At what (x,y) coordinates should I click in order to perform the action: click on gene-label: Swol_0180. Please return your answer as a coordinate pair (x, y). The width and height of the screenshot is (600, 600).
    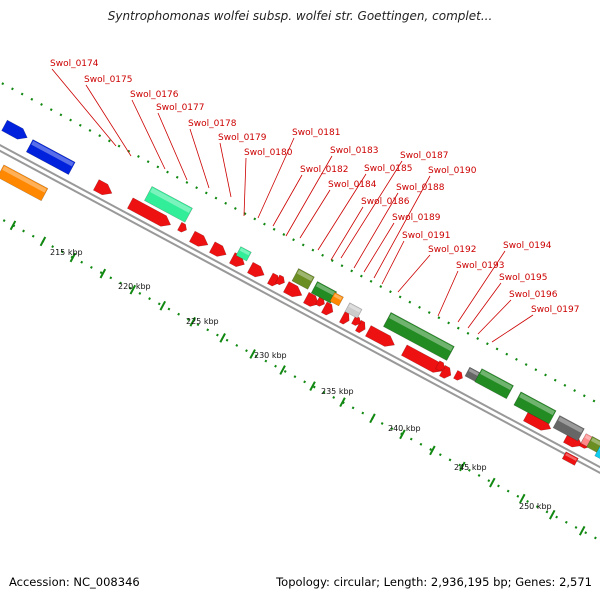
    Looking at the image, I should click on (268, 153).